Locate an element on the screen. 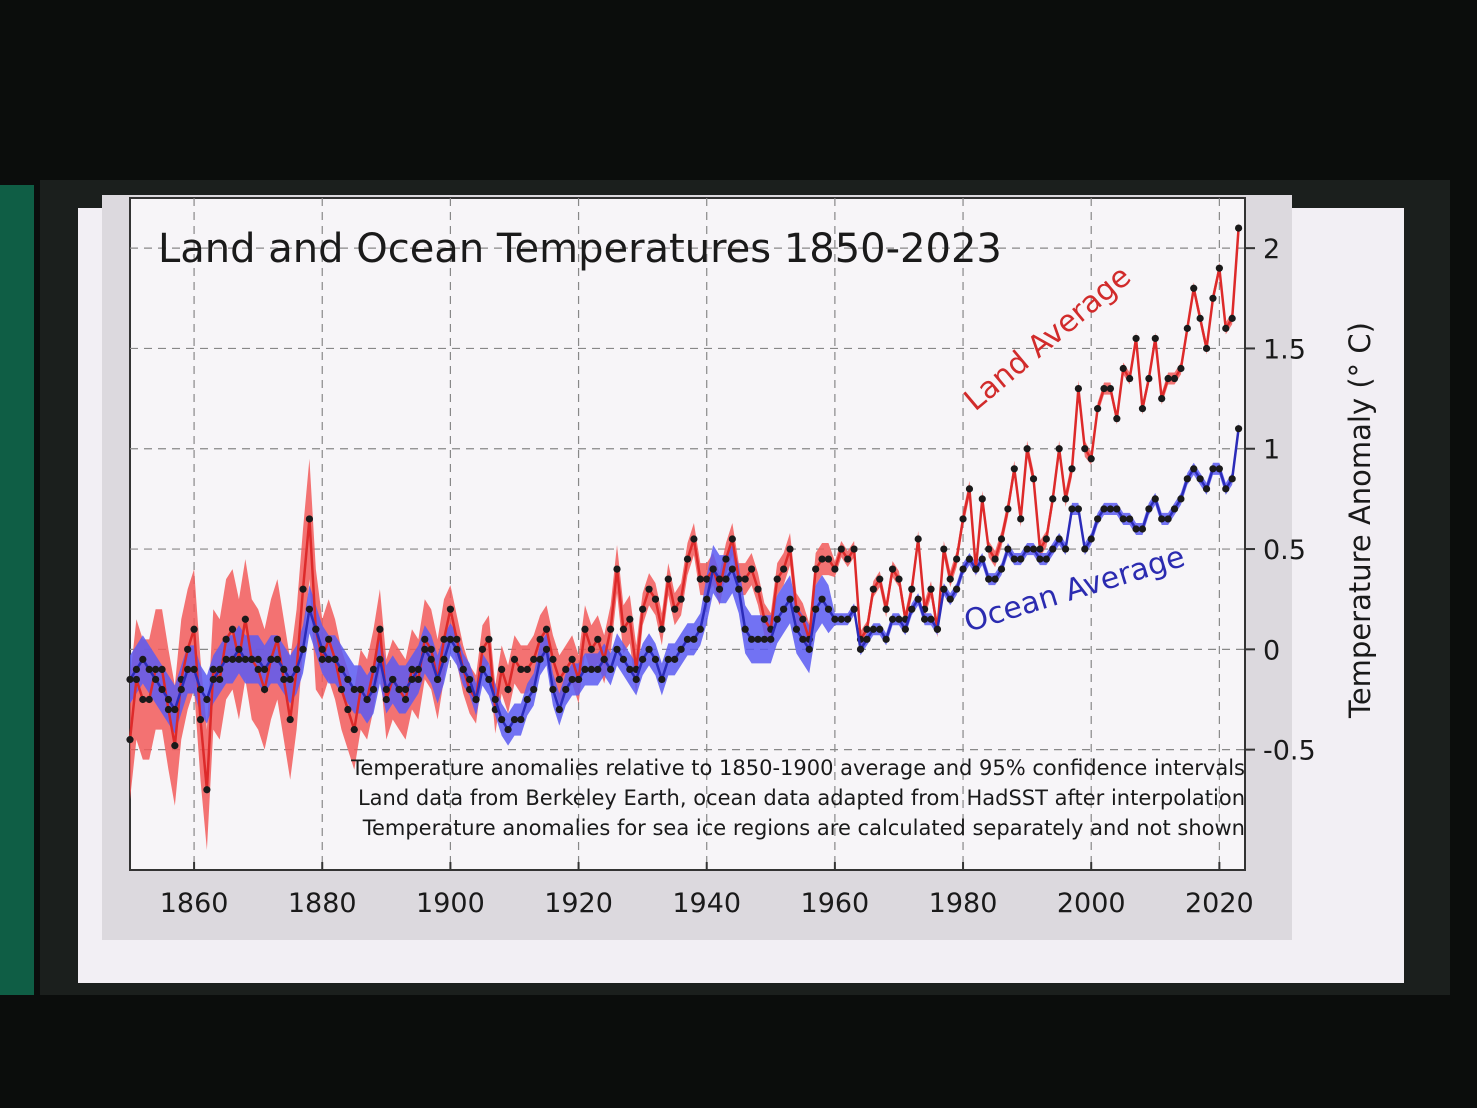 The height and width of the screenshot is (1108, 1477). x-tick-label: 2000 is located at coordinates (1091, 903).